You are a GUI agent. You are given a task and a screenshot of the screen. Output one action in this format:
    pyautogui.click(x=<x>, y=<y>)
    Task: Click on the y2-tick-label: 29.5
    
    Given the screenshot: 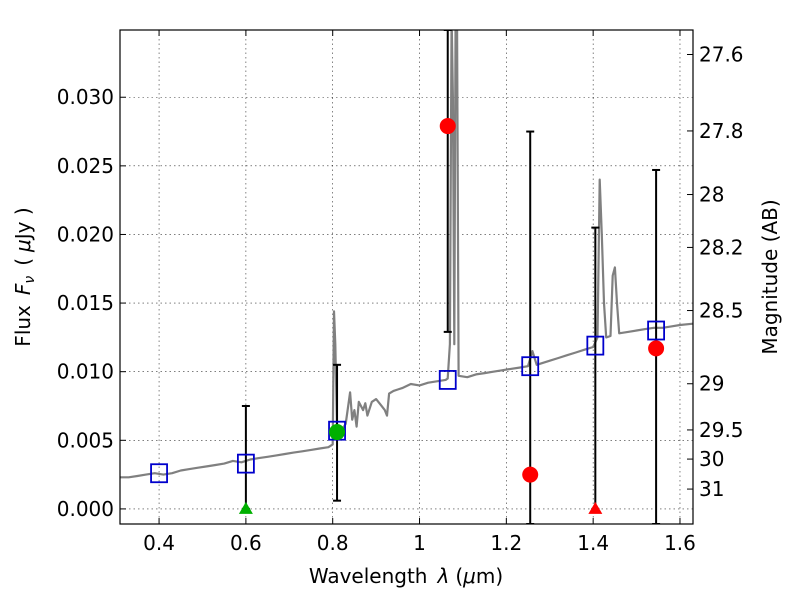 What is the action you would take?
    pyautogui.click(x=721, y=430)
    